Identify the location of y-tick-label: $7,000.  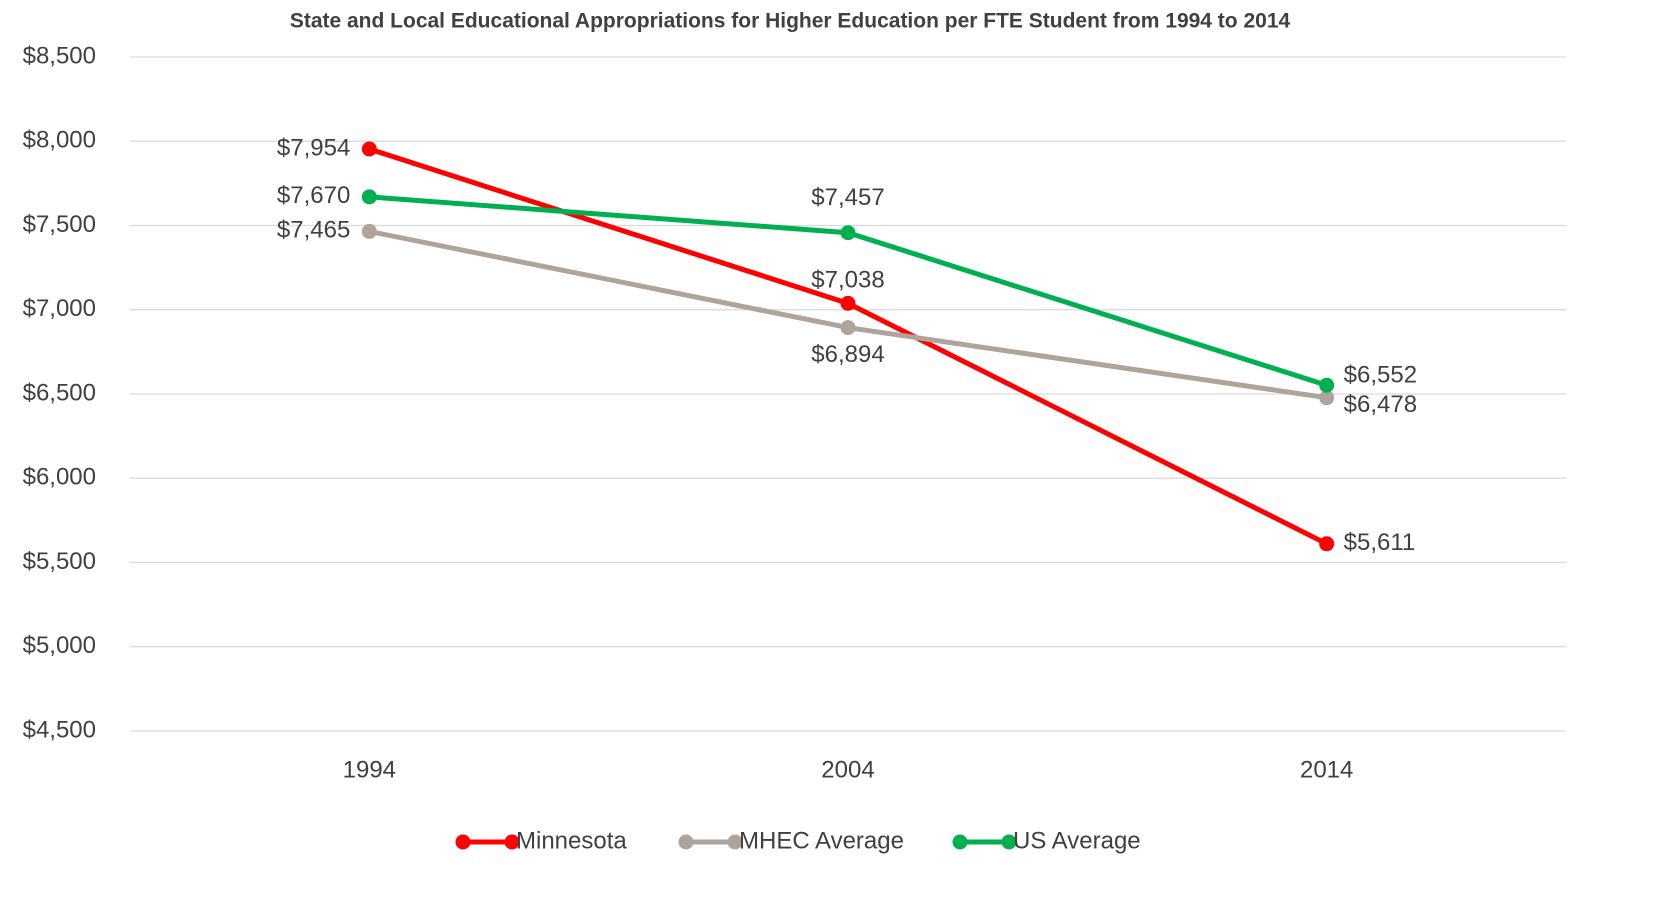
(59, 308).